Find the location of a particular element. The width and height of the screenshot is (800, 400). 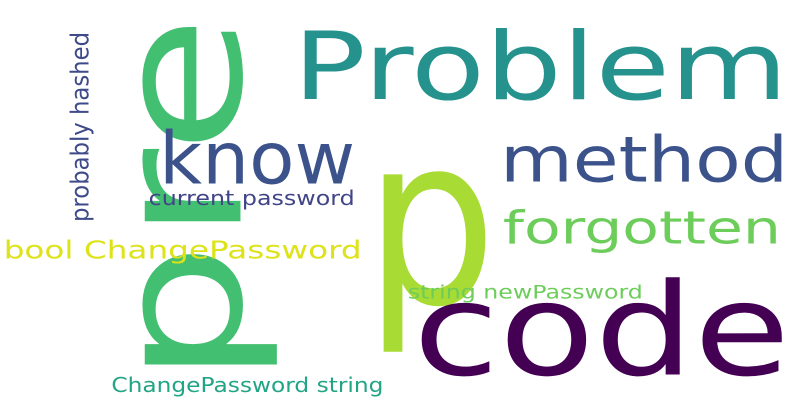

word-forgotten: forgotten is located at coordinates (641, 227).